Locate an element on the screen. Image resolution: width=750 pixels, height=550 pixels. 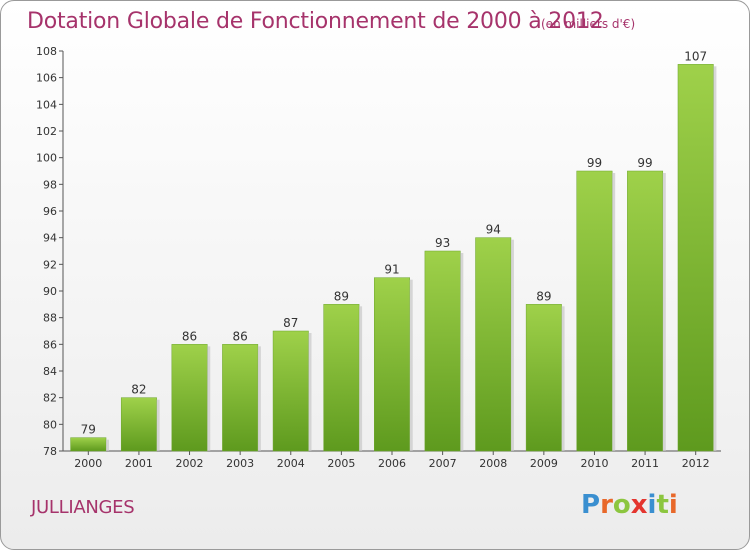
logo-letter: x is located at coordinates (639, 505).